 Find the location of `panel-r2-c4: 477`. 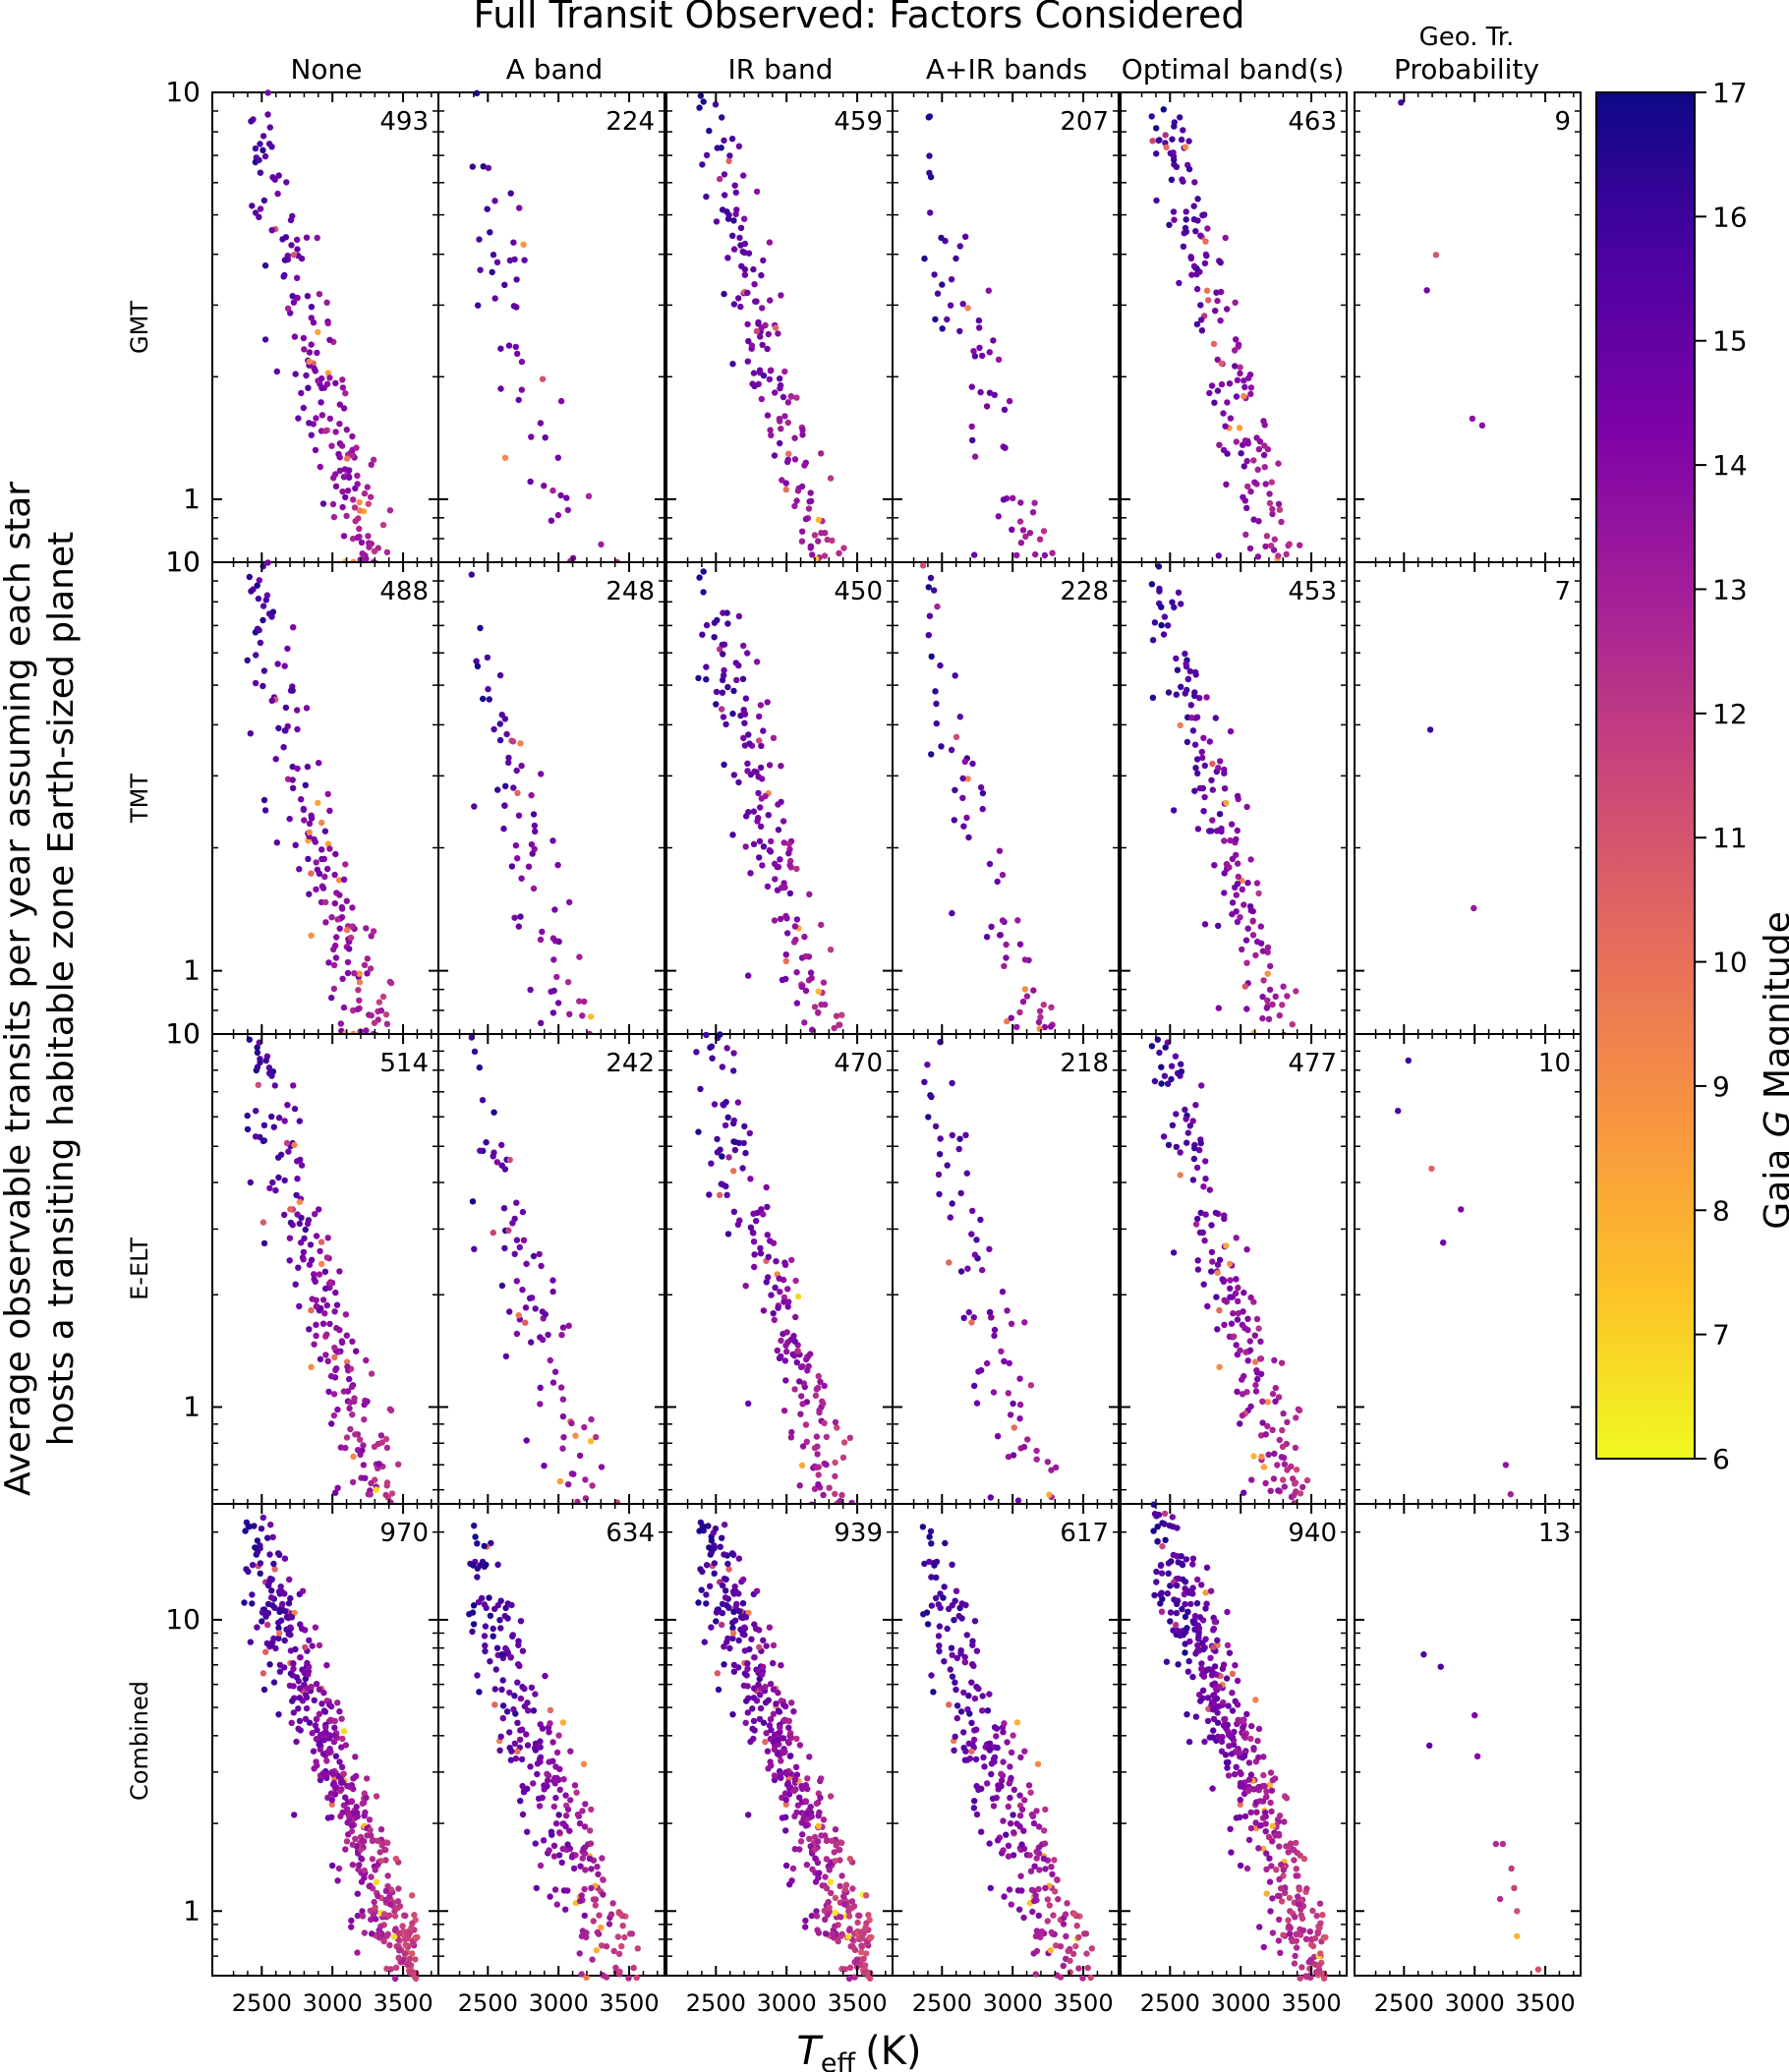

panel-r2-c4: 477 is located at coordinates (1234, 1271).